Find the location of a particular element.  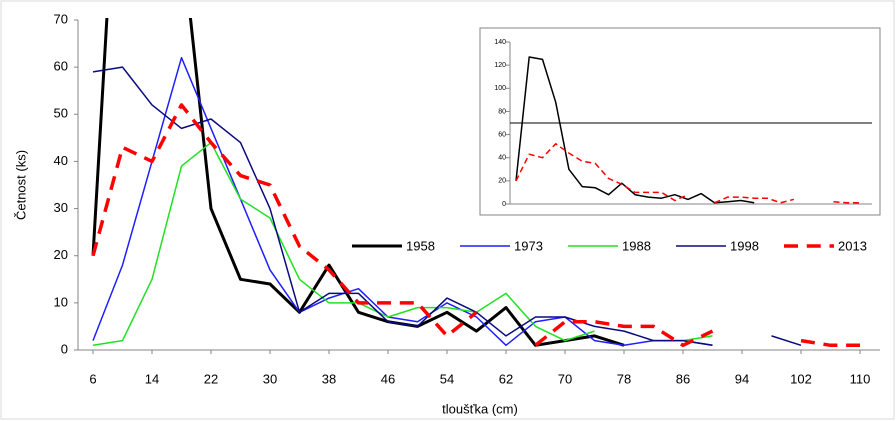

x-tick-label: 94 is located at coordinates (742, 378).